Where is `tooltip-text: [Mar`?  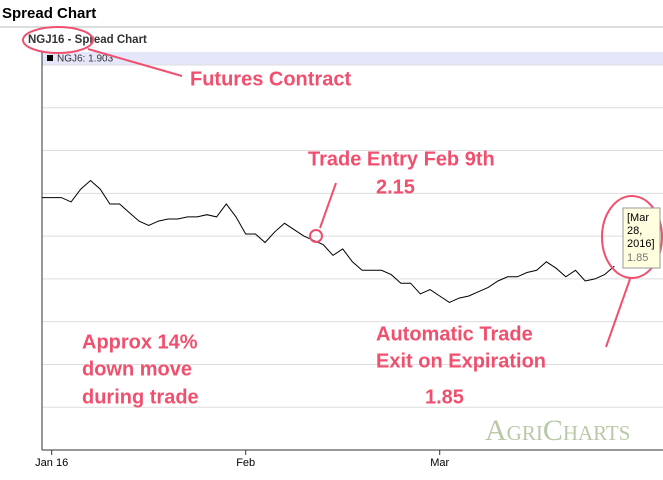 tooltip-text: [Mar is located at coordinates (638, 218).